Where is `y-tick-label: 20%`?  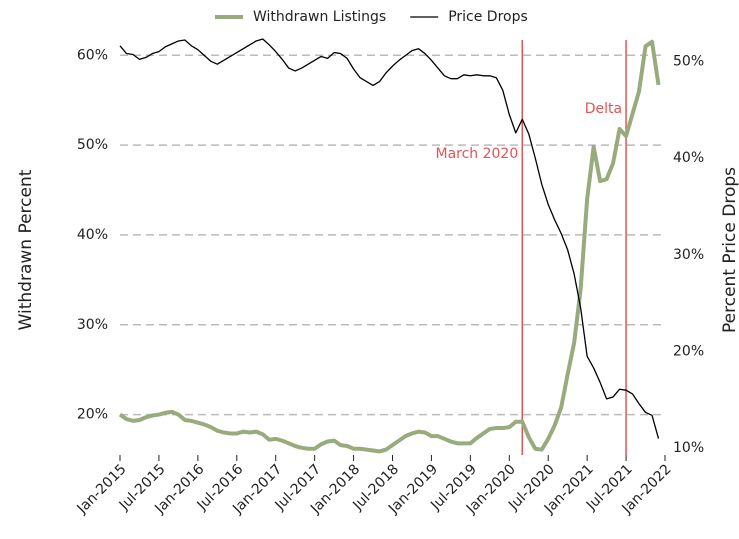 y-tick-label: 20% is located at coordinates (92, 415).